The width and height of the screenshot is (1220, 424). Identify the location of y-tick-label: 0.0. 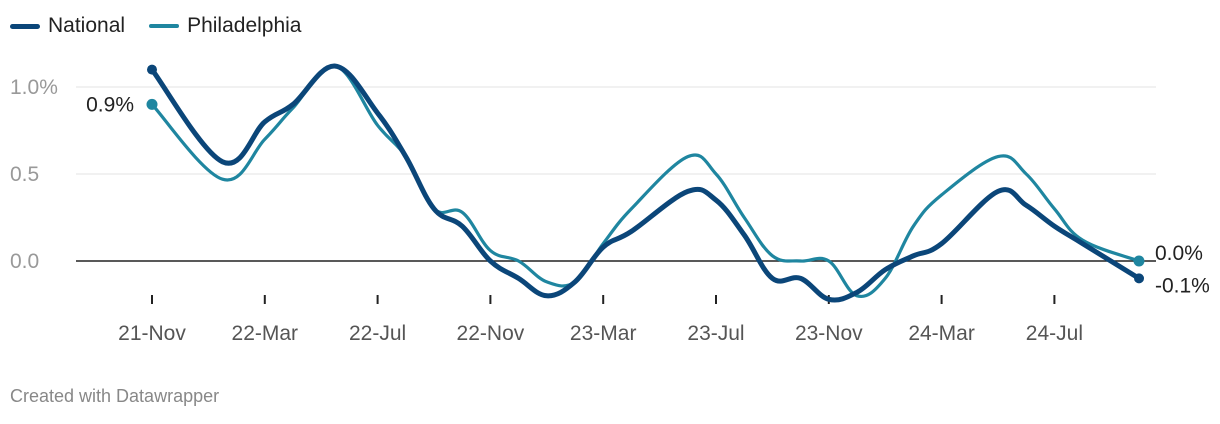
(24, 261).